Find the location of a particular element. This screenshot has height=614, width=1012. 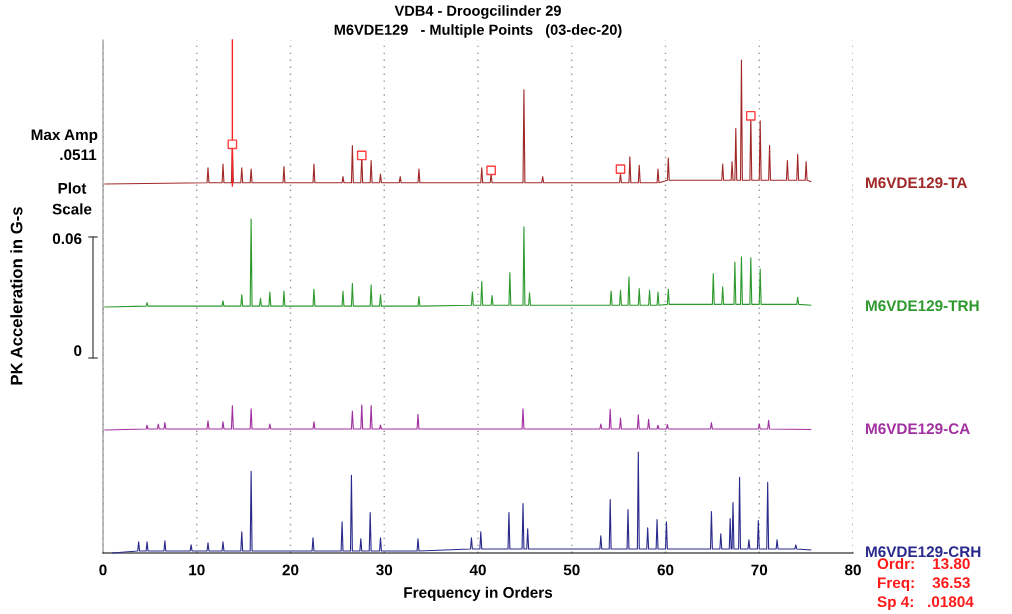

text: Freq: 36.53 is located at coordinates (924, 584).